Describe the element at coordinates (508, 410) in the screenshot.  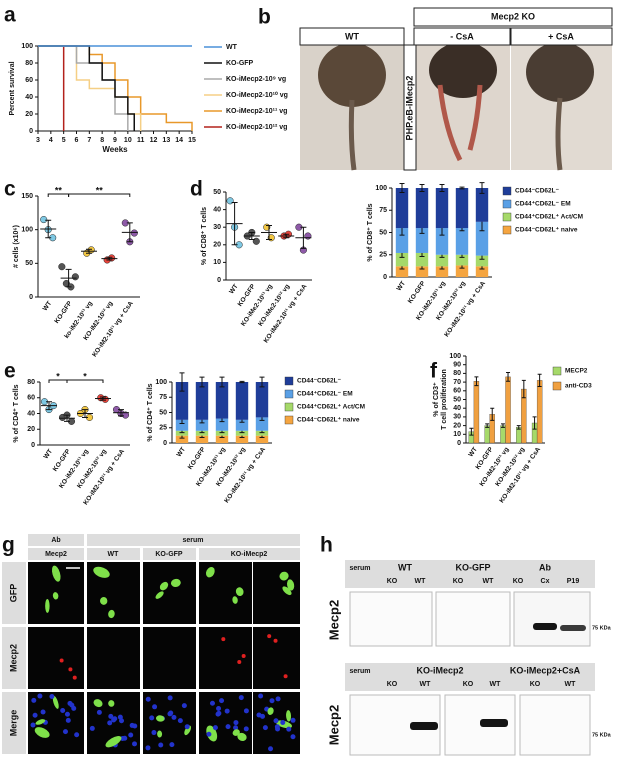
I see `bar` at that location.